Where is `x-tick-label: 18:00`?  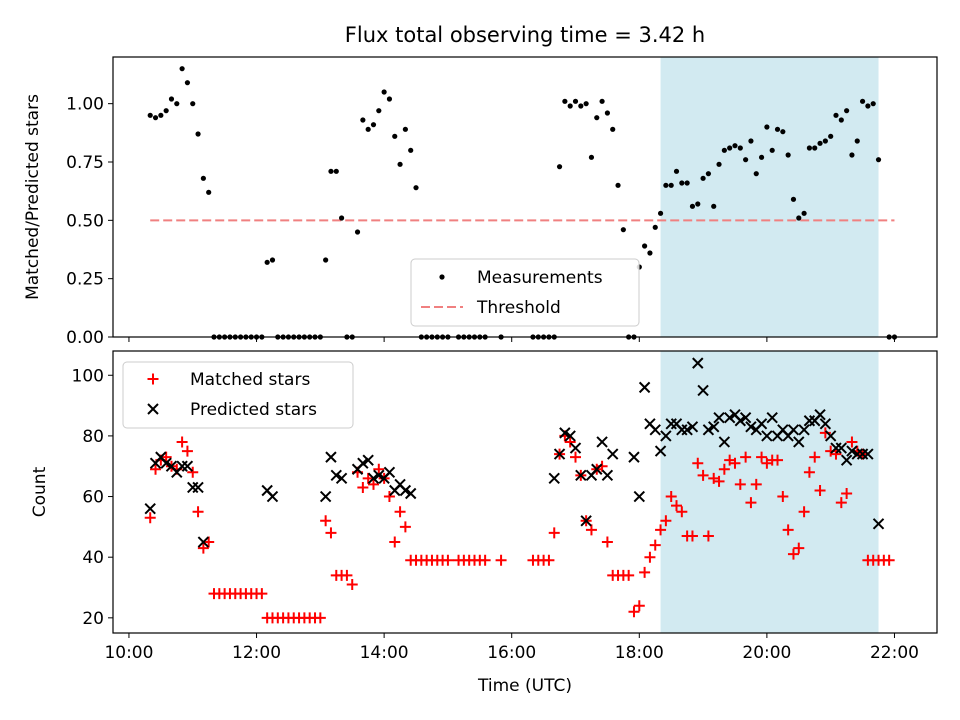
x-tick-label: 18:00 is located at coordinates (639, 653).